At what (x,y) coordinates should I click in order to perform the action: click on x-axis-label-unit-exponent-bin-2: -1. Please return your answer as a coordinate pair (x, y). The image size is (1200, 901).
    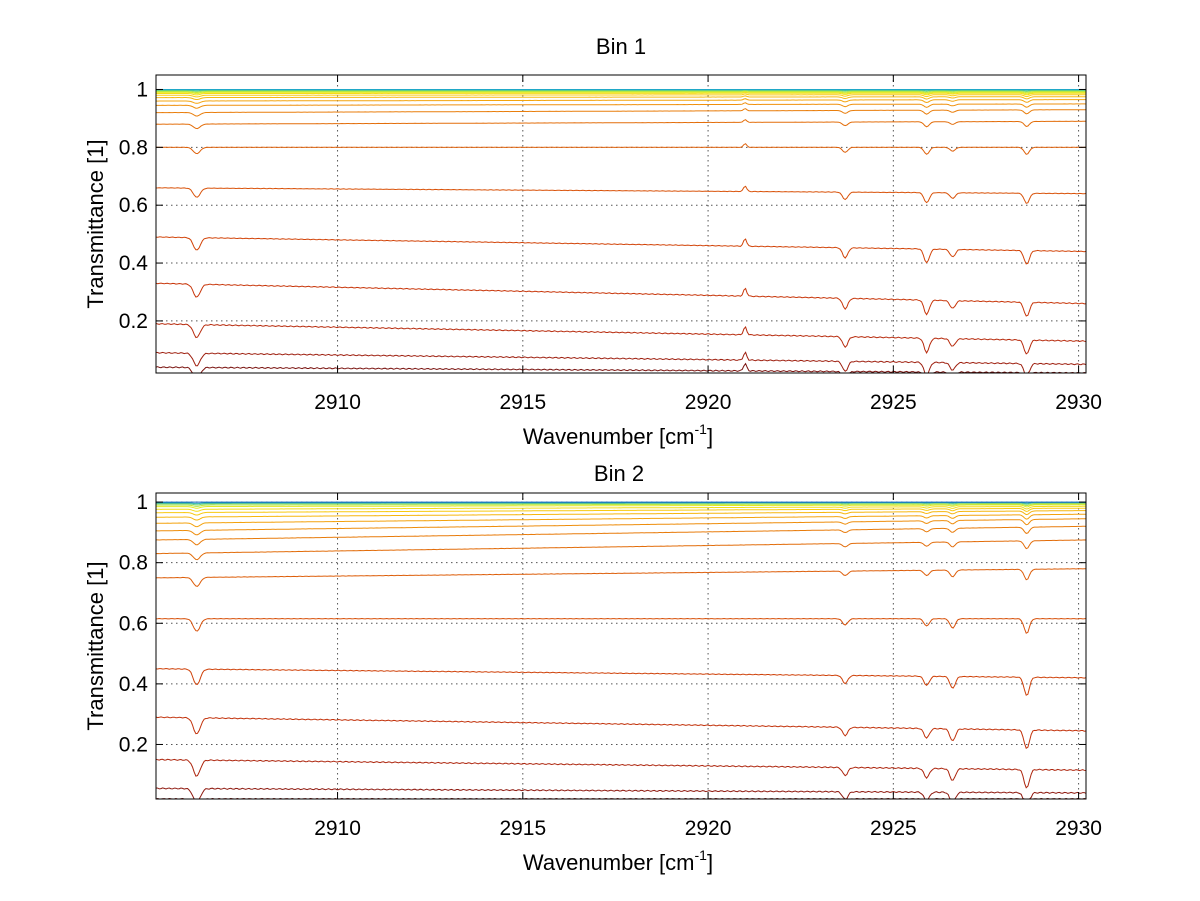
    Looking at the image, I should click on (701, 855).